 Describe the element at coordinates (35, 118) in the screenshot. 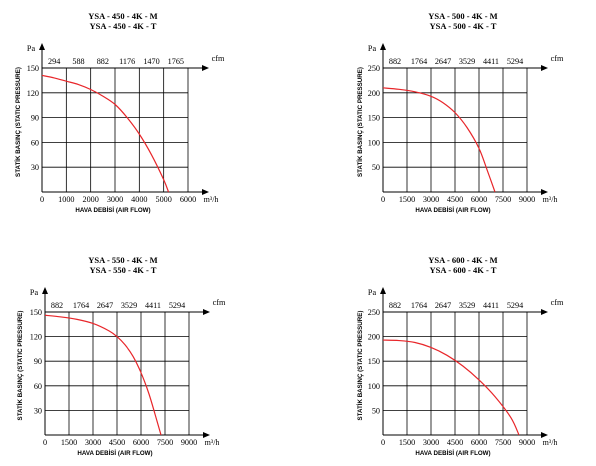

I see `y-tick-label: 90` at that location.